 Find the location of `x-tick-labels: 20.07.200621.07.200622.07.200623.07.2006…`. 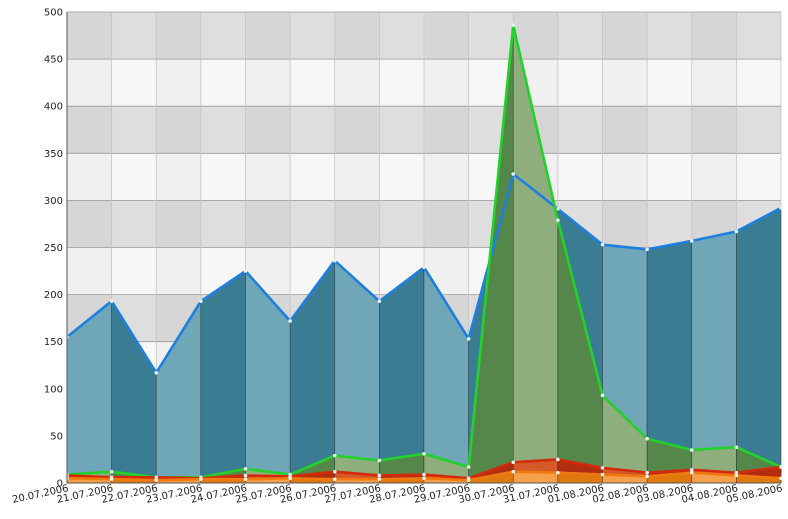

x-tick-labels: 20.07.200621.07.200622.07.200623.07.2006… is located at coordinates (397, 494).